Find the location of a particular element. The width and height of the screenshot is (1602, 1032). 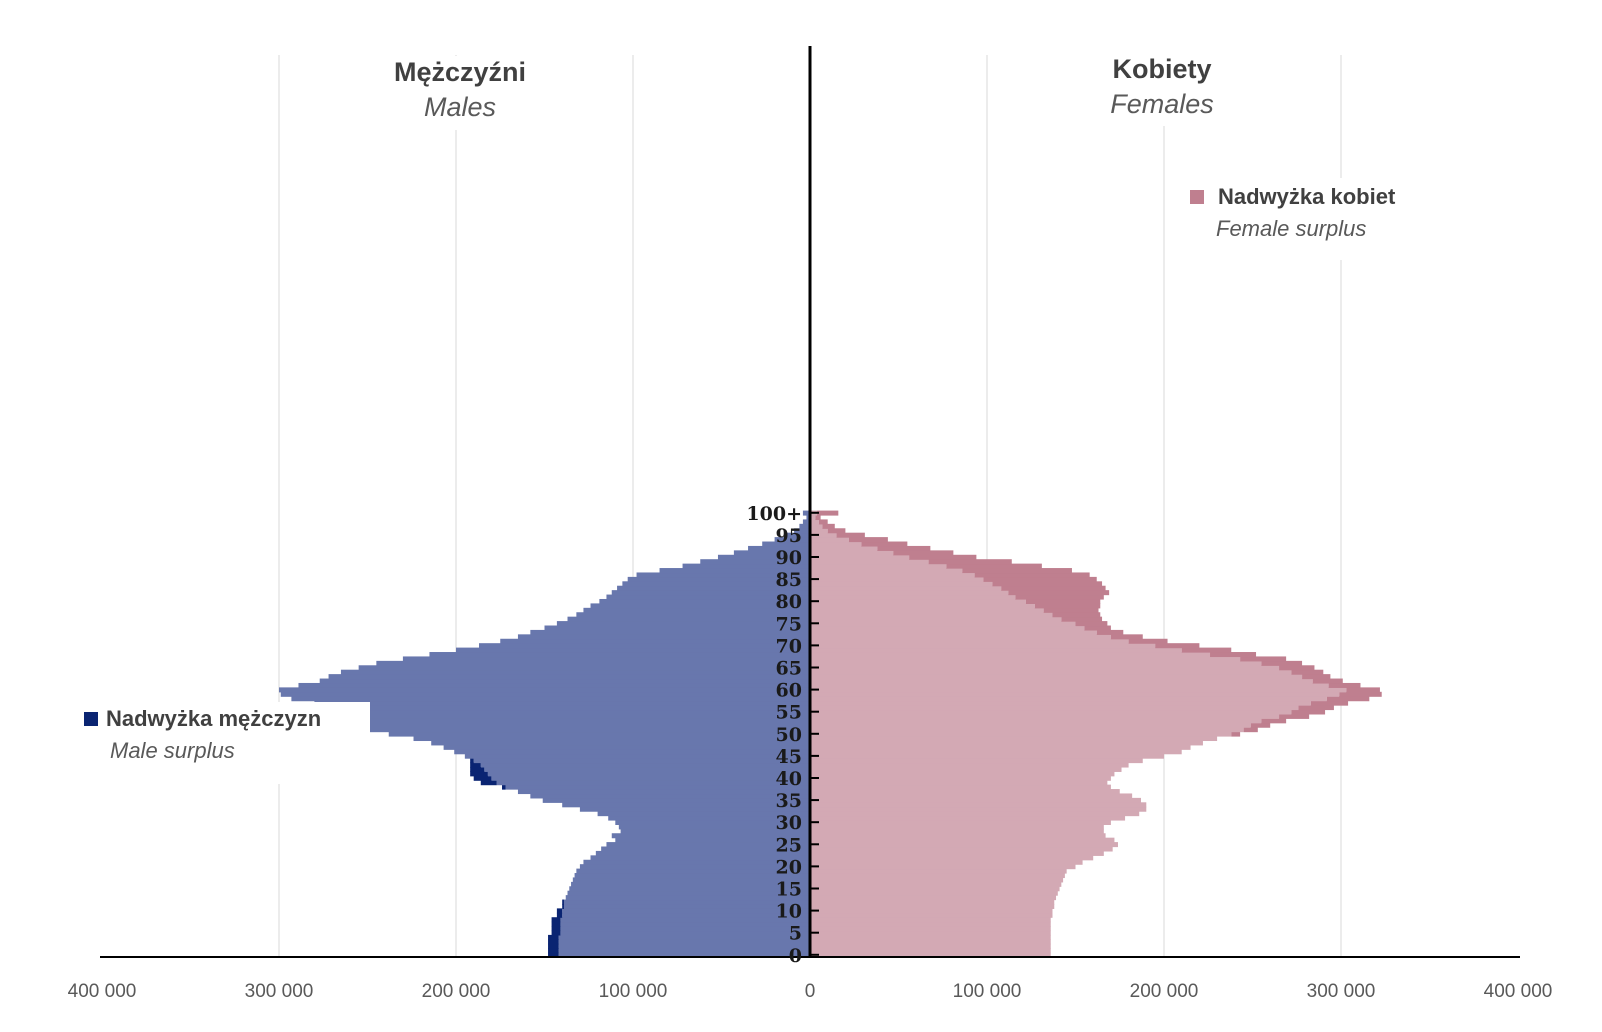

y-tick-label: 85 is located at coordinates (789, 580).